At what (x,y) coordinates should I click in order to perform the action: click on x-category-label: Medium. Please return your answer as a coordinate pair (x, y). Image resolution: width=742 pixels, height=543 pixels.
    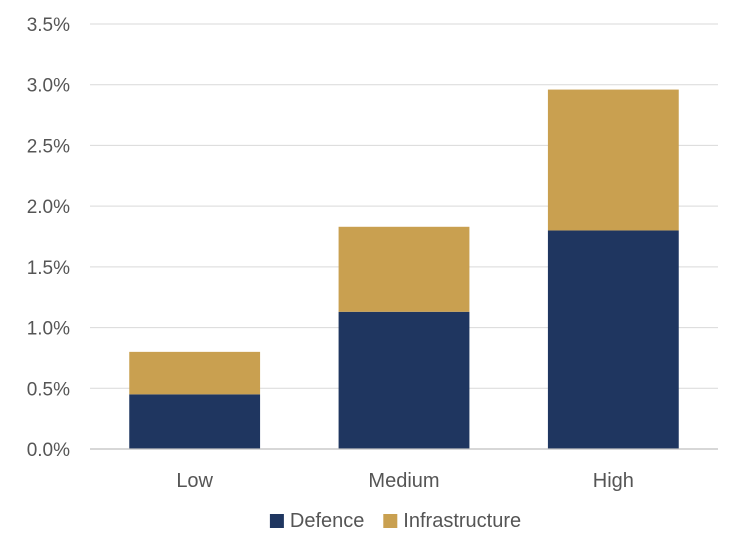
    Looking at the image, I should click on (403, 481).